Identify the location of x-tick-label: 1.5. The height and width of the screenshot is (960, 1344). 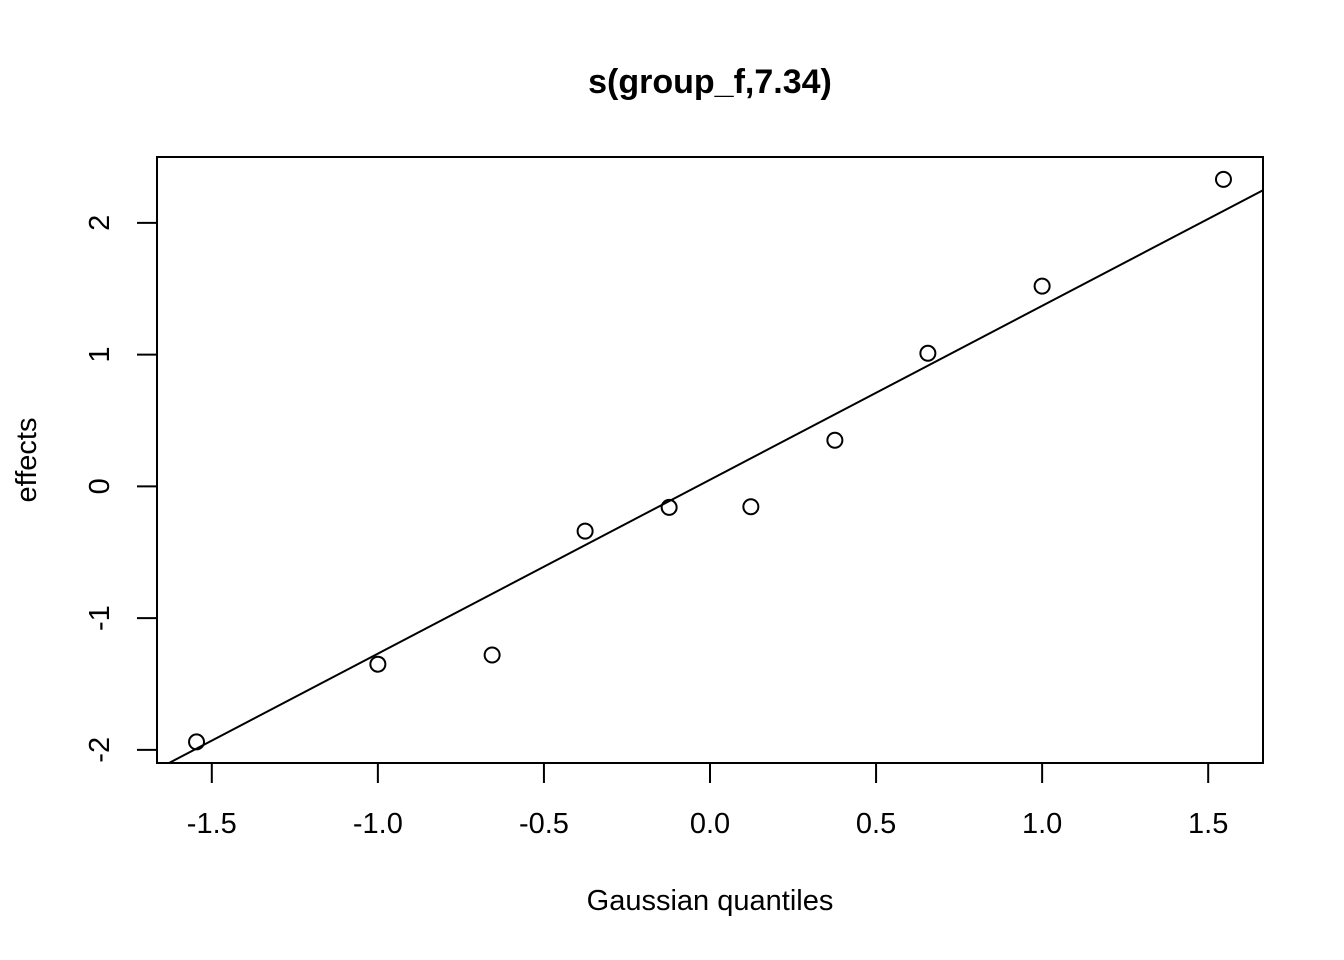
(1208, 824).